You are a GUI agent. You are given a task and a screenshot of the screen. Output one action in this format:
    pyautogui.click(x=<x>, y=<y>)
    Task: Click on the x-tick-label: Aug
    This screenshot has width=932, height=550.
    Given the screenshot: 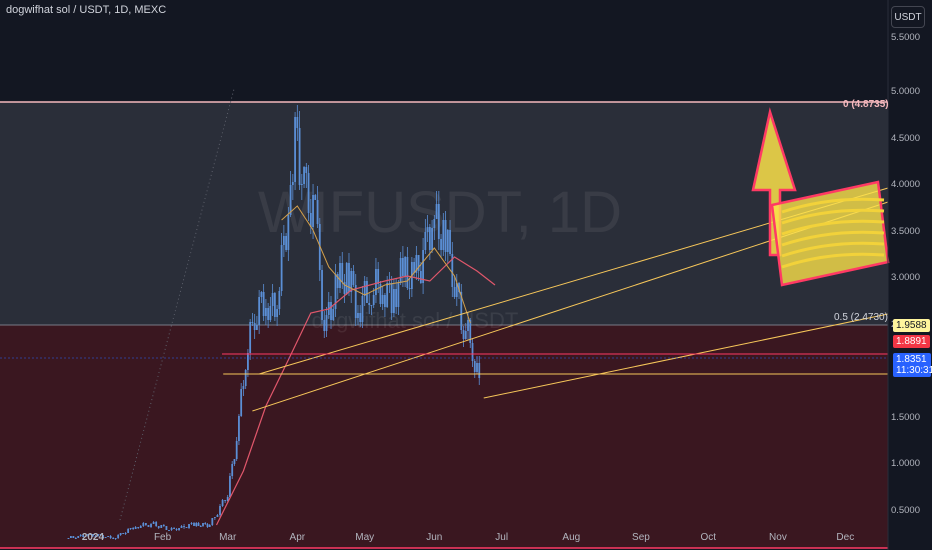 What is the action you would take?
    pyautogui.click(x=571, y=537)
    